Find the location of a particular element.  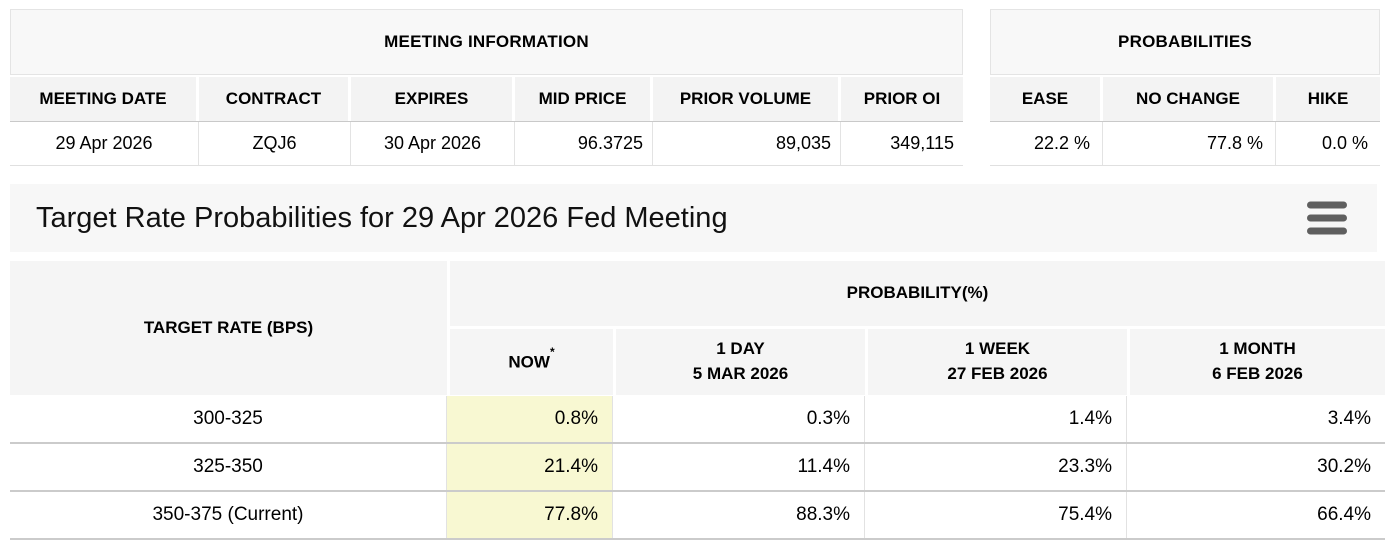

meeting-information-title: MEETING INFORMATION is located at coordinates (486, 42).